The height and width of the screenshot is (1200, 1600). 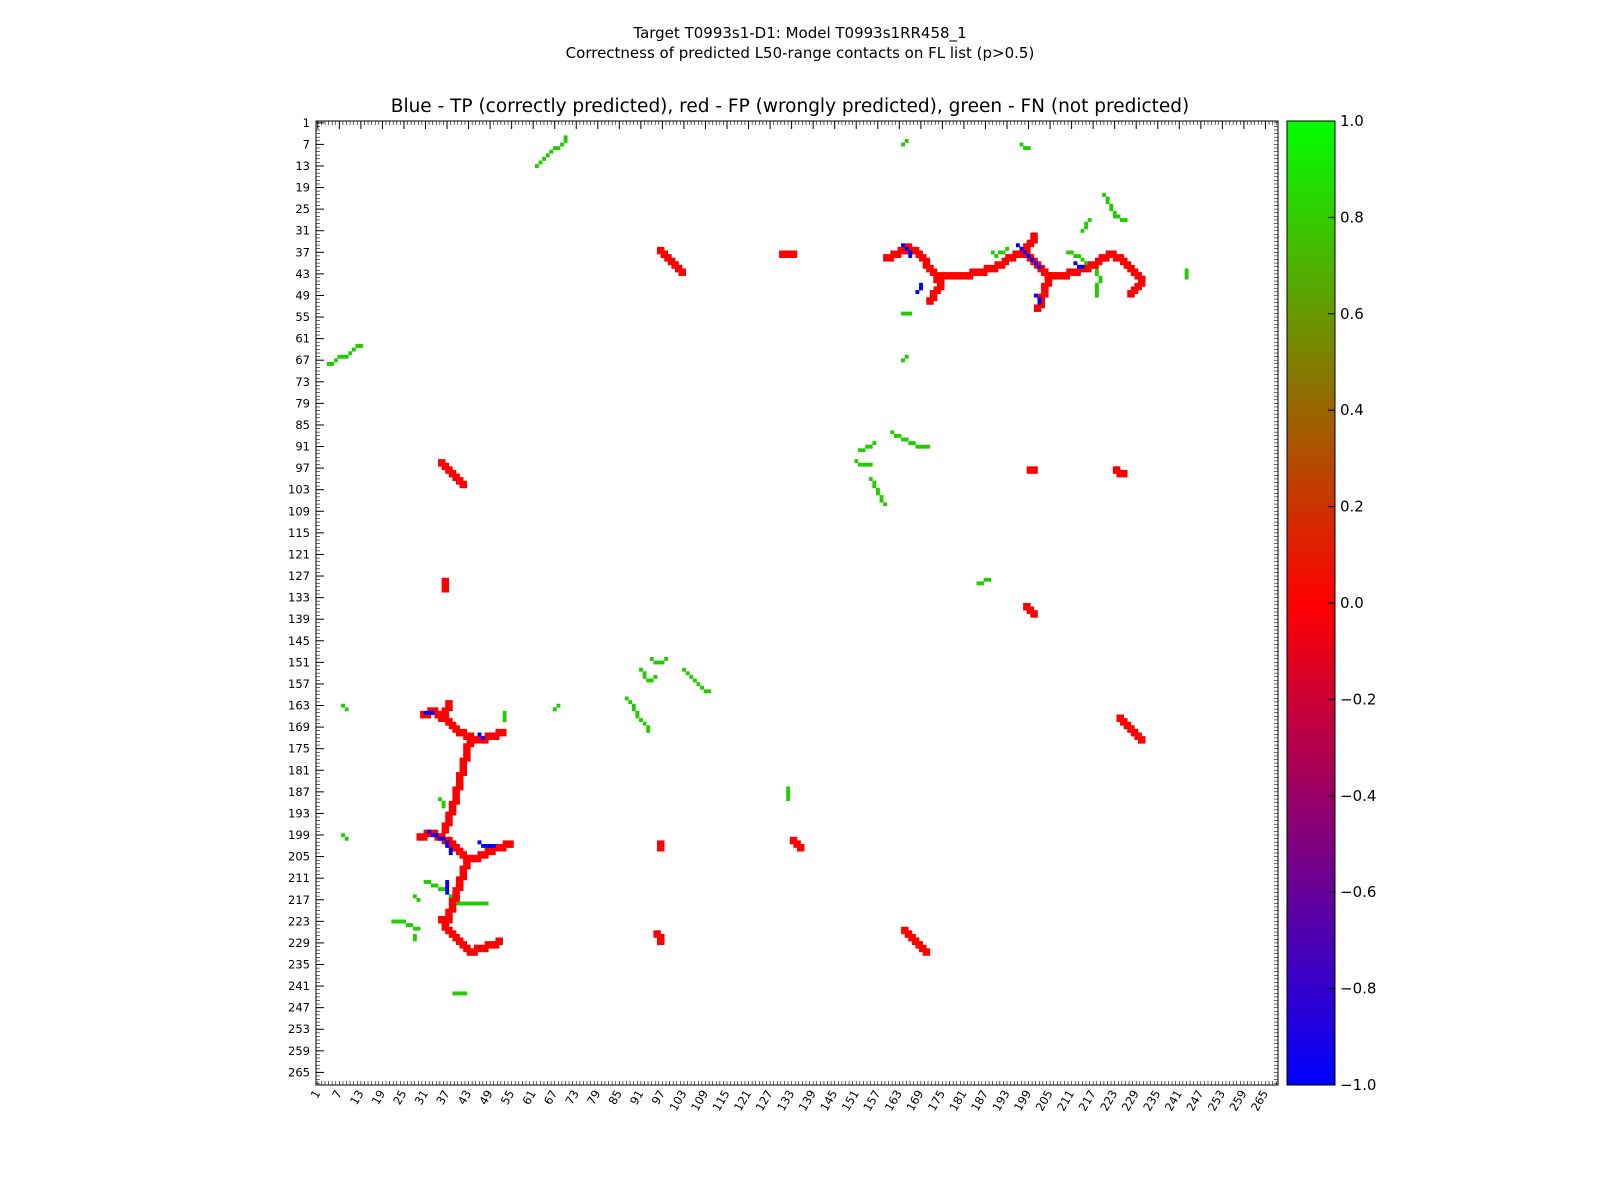 What do you see at coordinates (1237, 1101) in the screenshot?
I see `x-tick-label: 259` at bounding box center [1237, 1101].